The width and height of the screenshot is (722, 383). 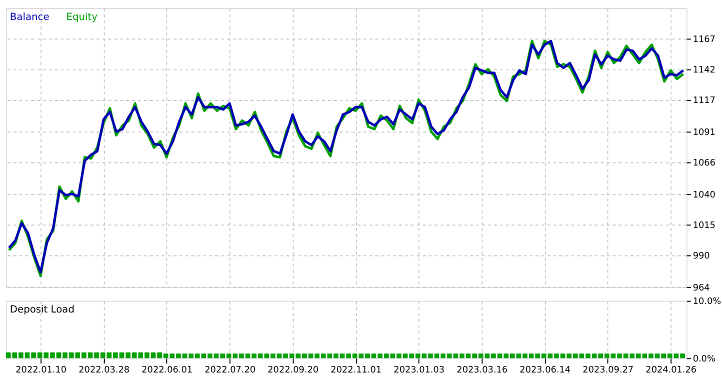 I want to click on y-tick-label: 1091, so click(x=704, y=133).